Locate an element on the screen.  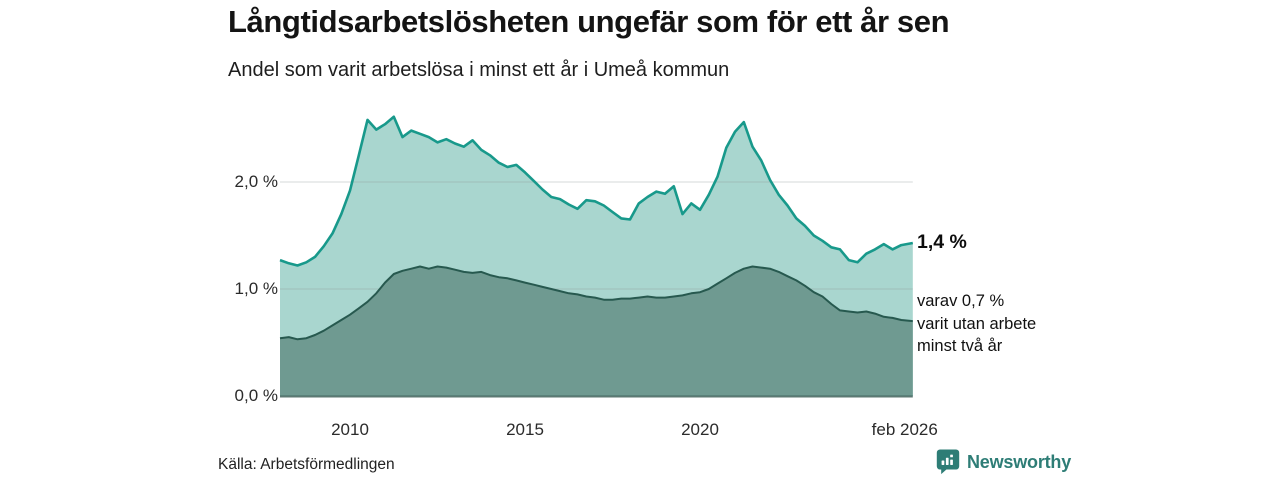
series-two-year-fill is located at coordinates (596, 331).